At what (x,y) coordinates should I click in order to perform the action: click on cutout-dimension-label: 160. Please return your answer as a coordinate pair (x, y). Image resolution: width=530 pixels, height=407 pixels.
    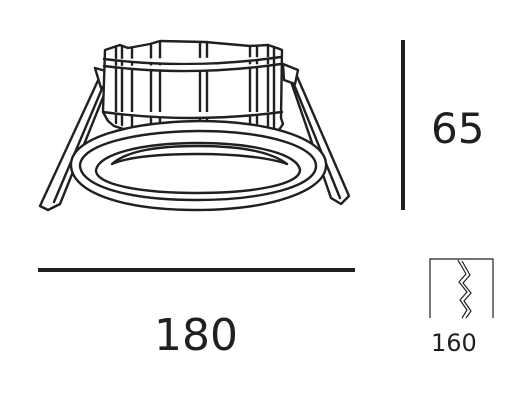
    Looking at the image, I should click on (454, 343).